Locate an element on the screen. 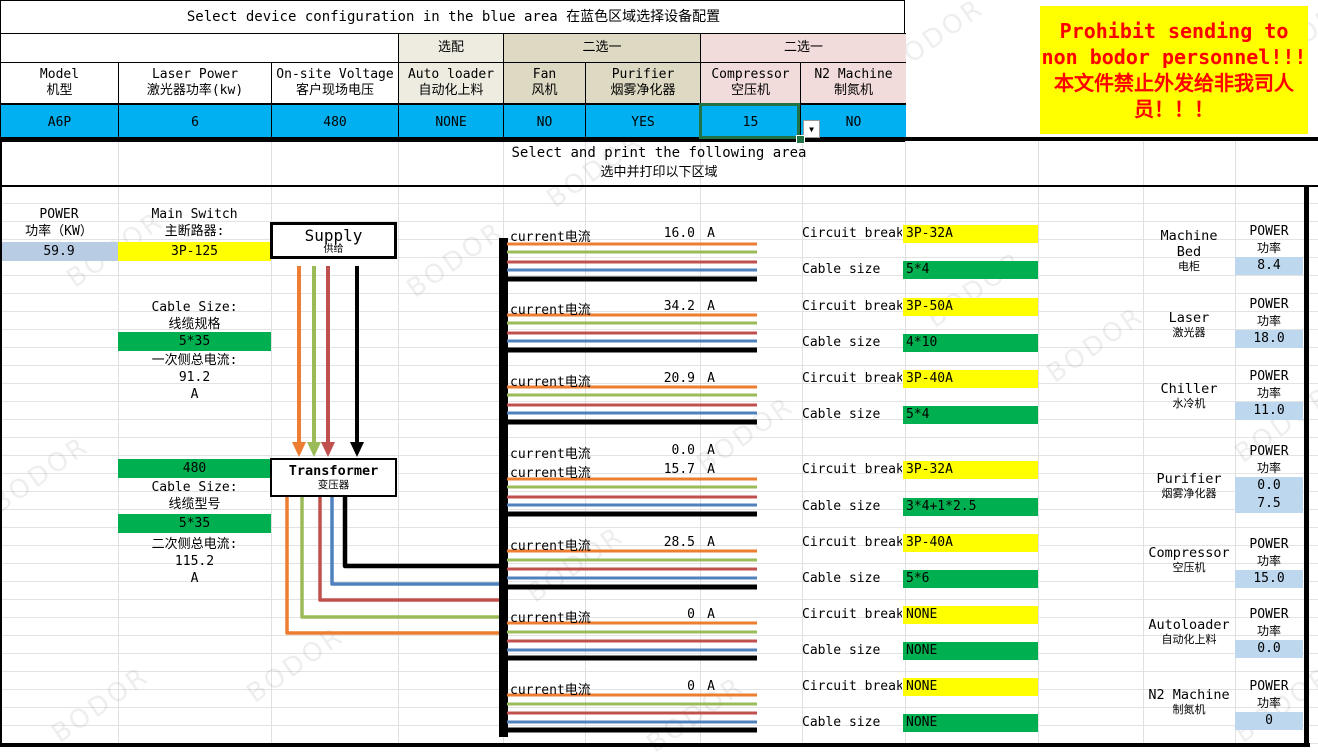 This screenshot has height=754, width=1318. power-machine-bed: POWER 功率 8.4 is located at coordinates (1269, 249).